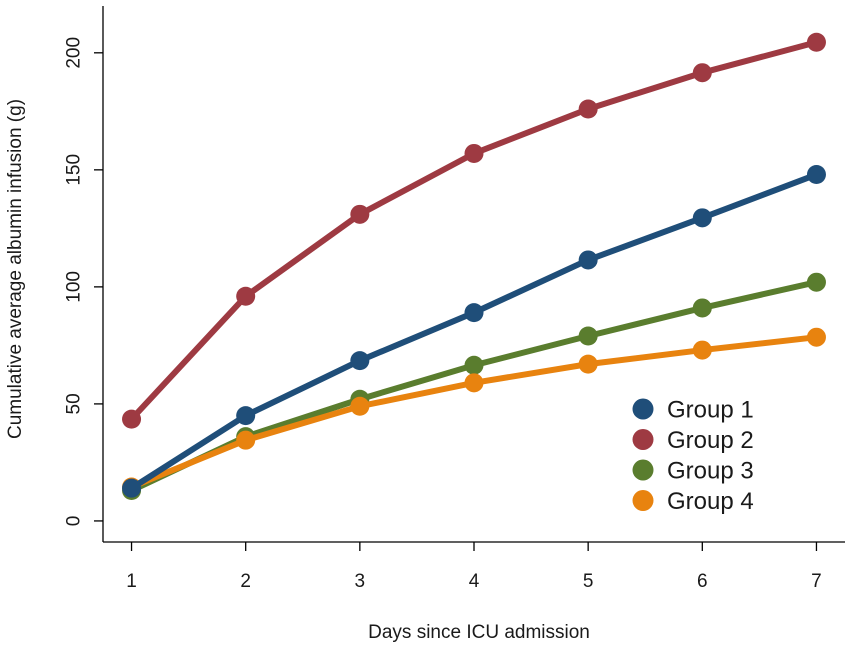  What do you see at coordinates (710, 501) in the screenshot?
I see `legend-label-group-4: Group 4` at bounding box center [710, 501].